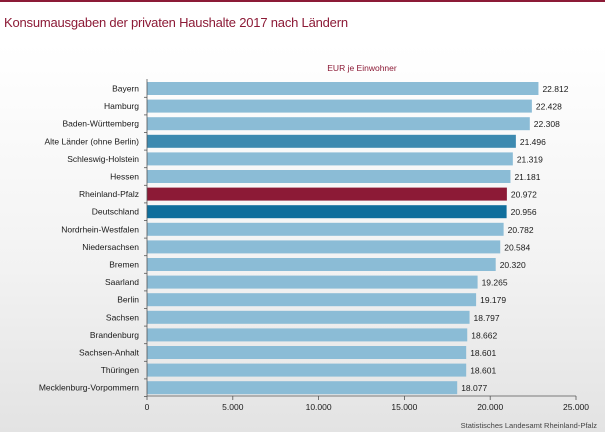  Describe the element at coordinates (122, 282) in the screenshot. I see `category-label: Saarland` at that location.